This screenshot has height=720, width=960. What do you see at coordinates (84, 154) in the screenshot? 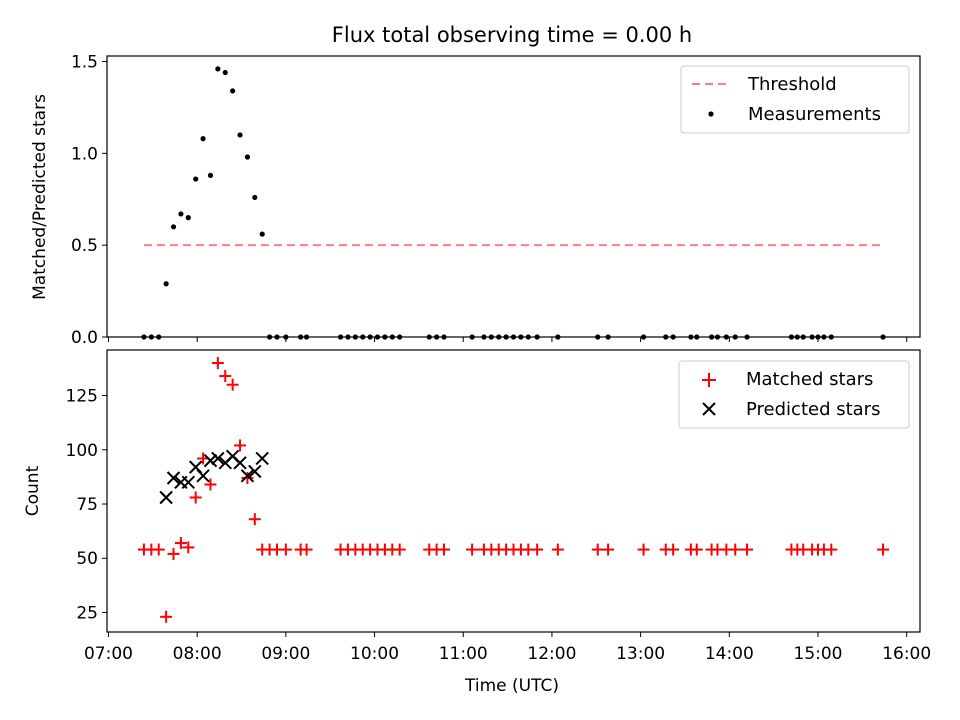
I see `top-ytick-label: 1.0` at bounding box center [84, 154].